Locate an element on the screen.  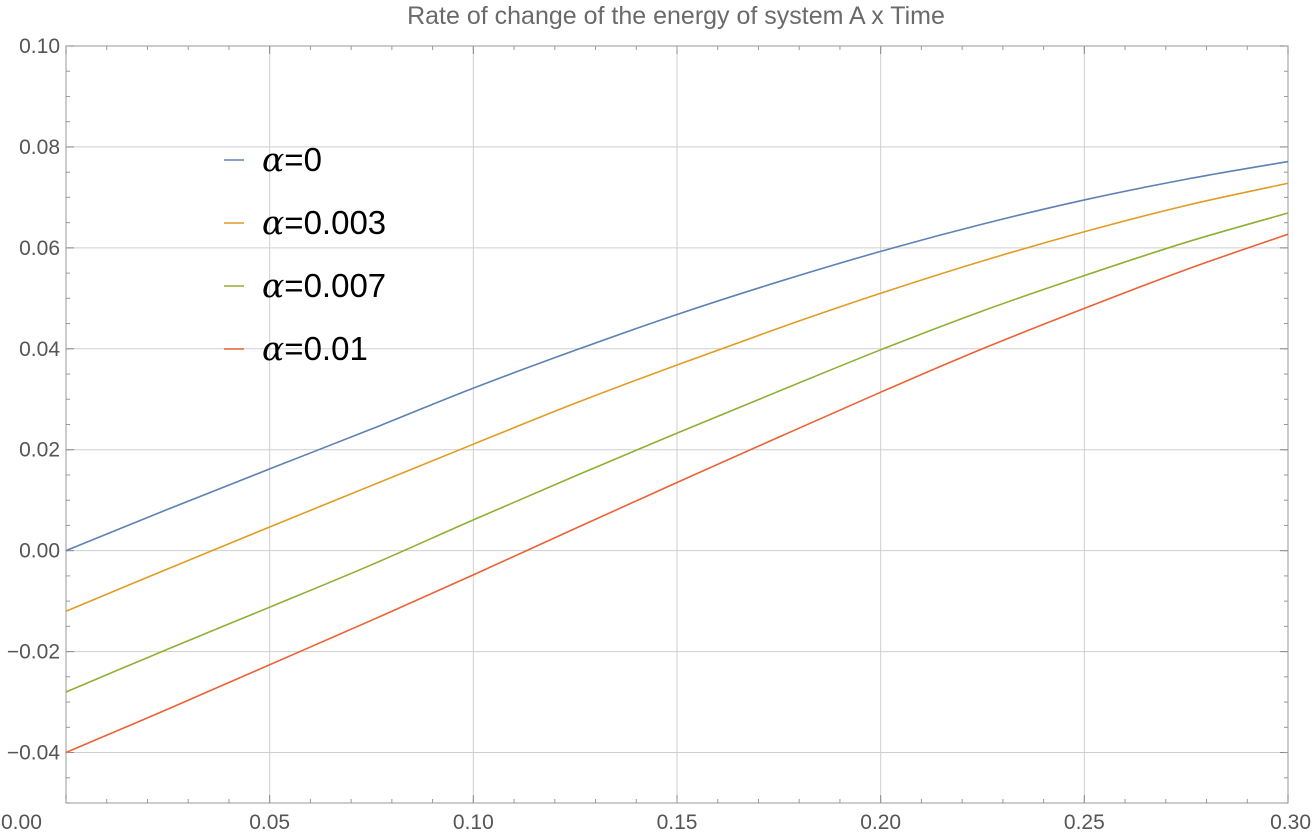
y-tick-label: 0.04 is located at coordinates (39, 349).